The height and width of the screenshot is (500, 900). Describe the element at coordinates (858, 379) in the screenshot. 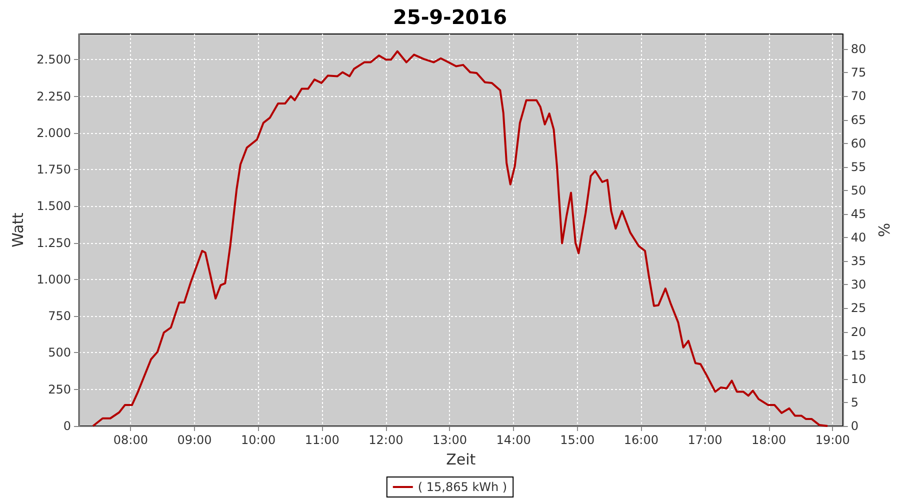

I see `y2-tick-label: 10` at that location.